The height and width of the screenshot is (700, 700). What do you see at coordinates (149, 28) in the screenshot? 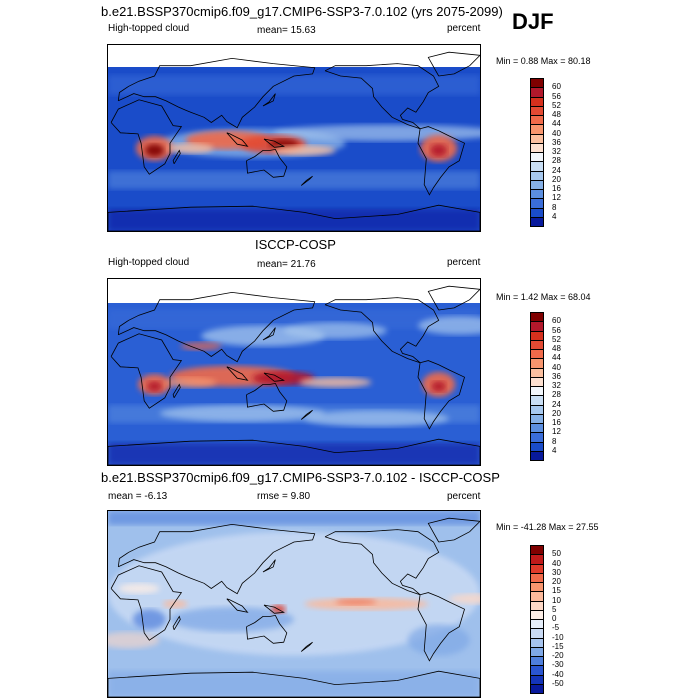
I see `panel1-variable-label: High-topped cloud` at bounding box center [149, 28].